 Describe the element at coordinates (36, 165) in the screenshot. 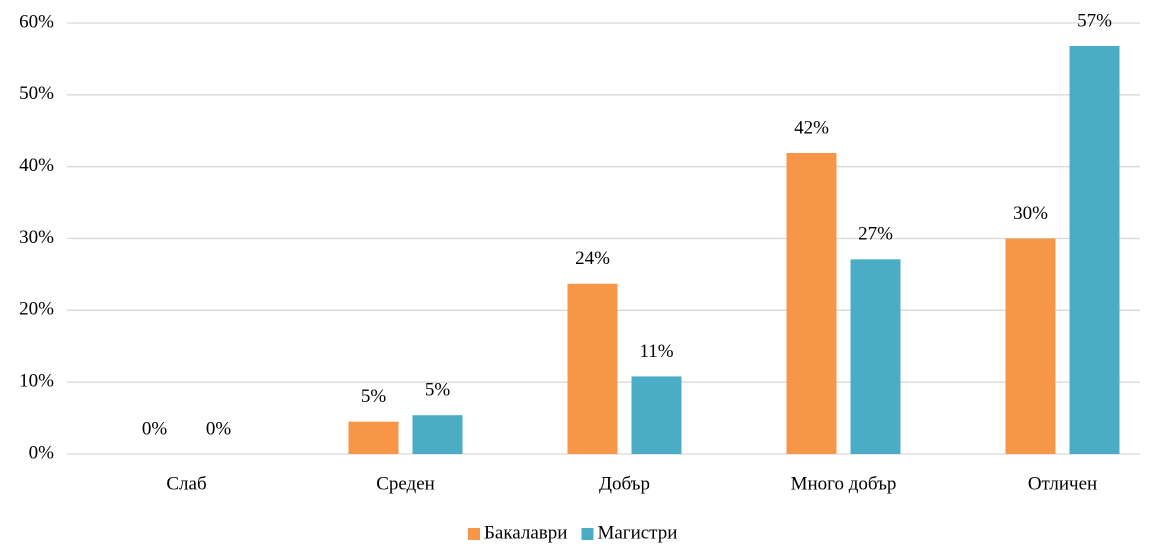

I see `y-tick-label: 40%` at that location.